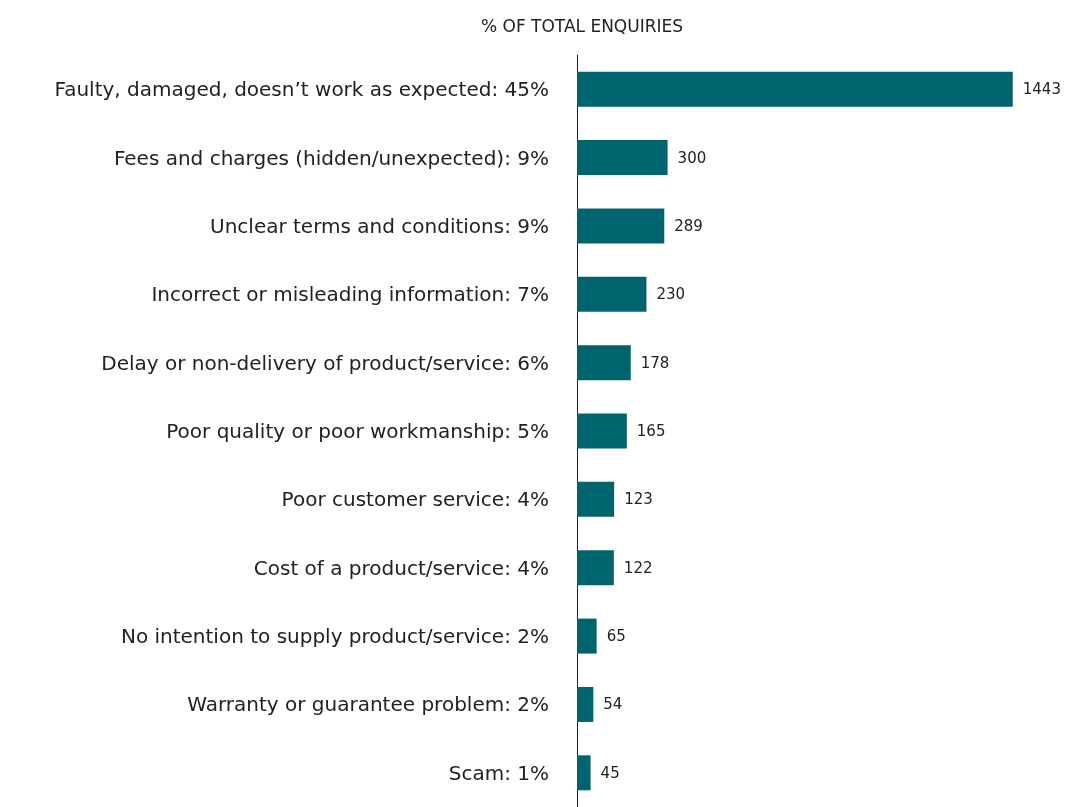  I want to click on data-label: 230, so click(671, 294).